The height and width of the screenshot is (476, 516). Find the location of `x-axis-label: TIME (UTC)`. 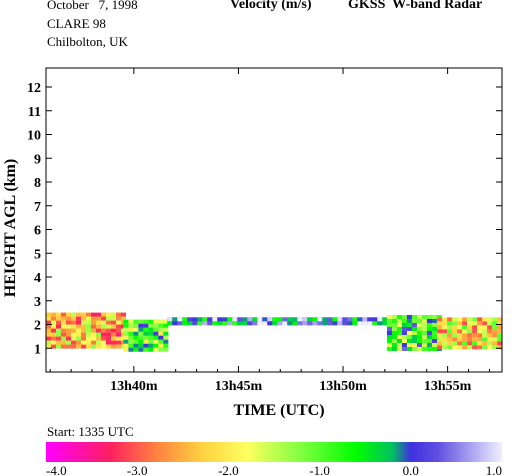

x-axis-label: TIME (UTC) is located at coordinates (278, 410).